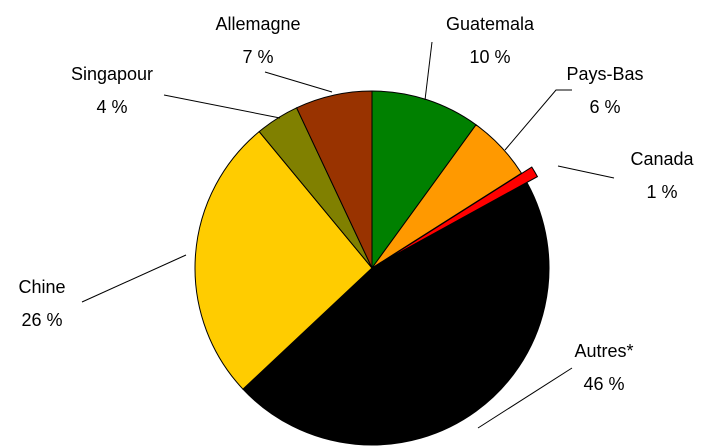 This screenshot has width=714, height=447. Describe the element at coordinates (257, 57) in the screenshot. I see `slice-value-label: 7 %` at that location.